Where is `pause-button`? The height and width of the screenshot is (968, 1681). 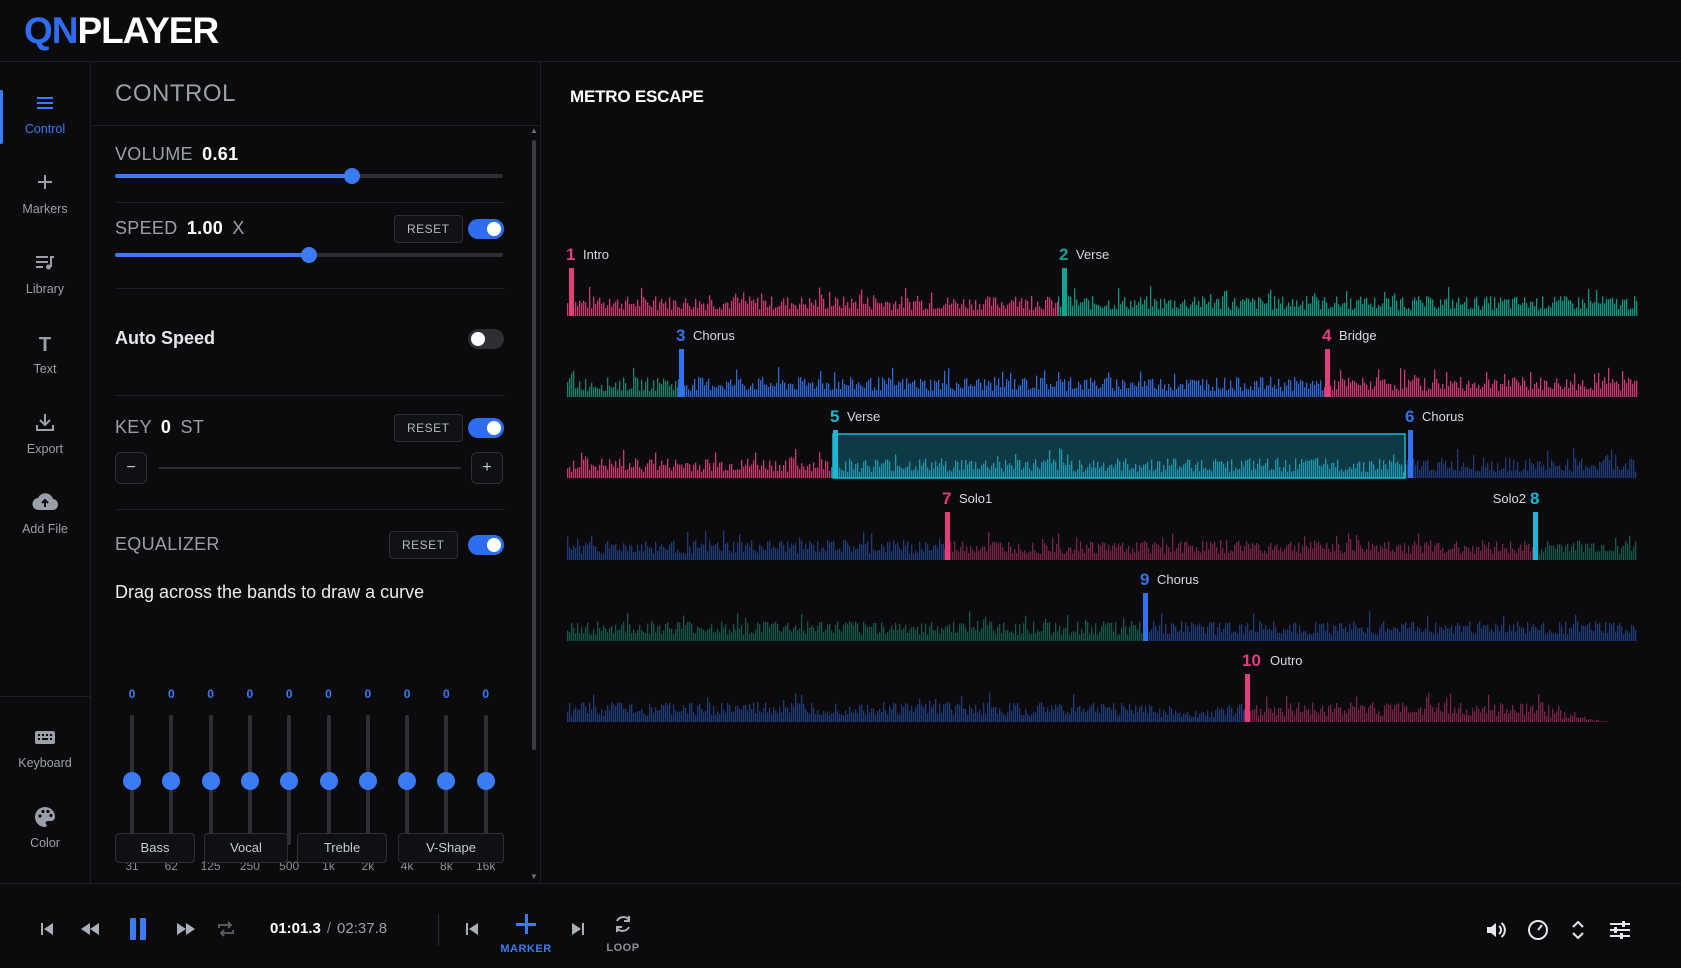
pause-button is located at coordinates (138, 931).